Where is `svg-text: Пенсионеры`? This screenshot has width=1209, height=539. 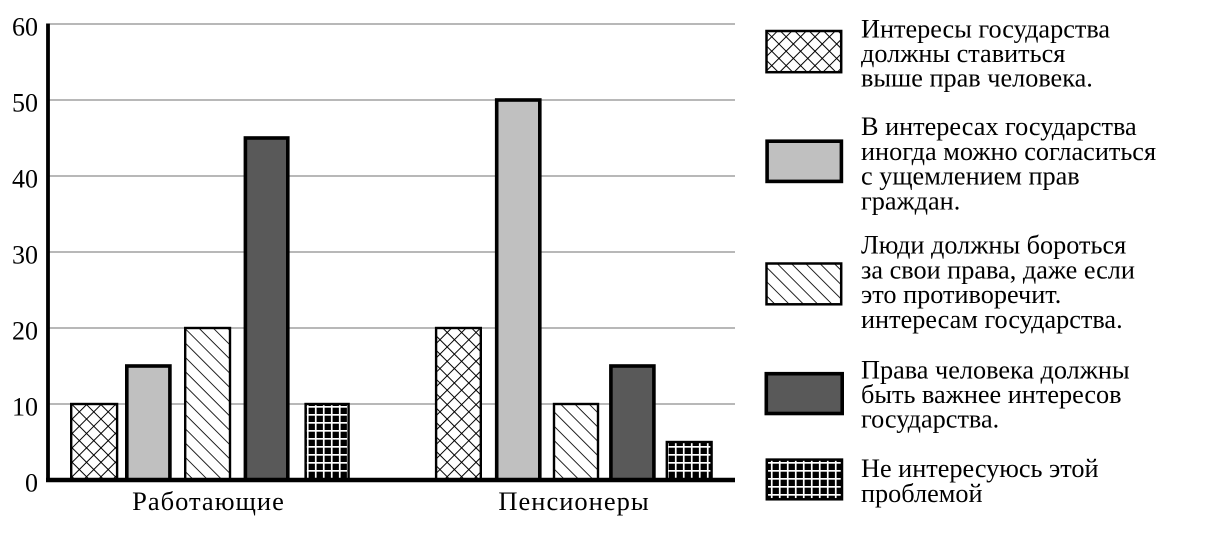
svg-text: Пенсионеры is located at coordinates (573, 501).